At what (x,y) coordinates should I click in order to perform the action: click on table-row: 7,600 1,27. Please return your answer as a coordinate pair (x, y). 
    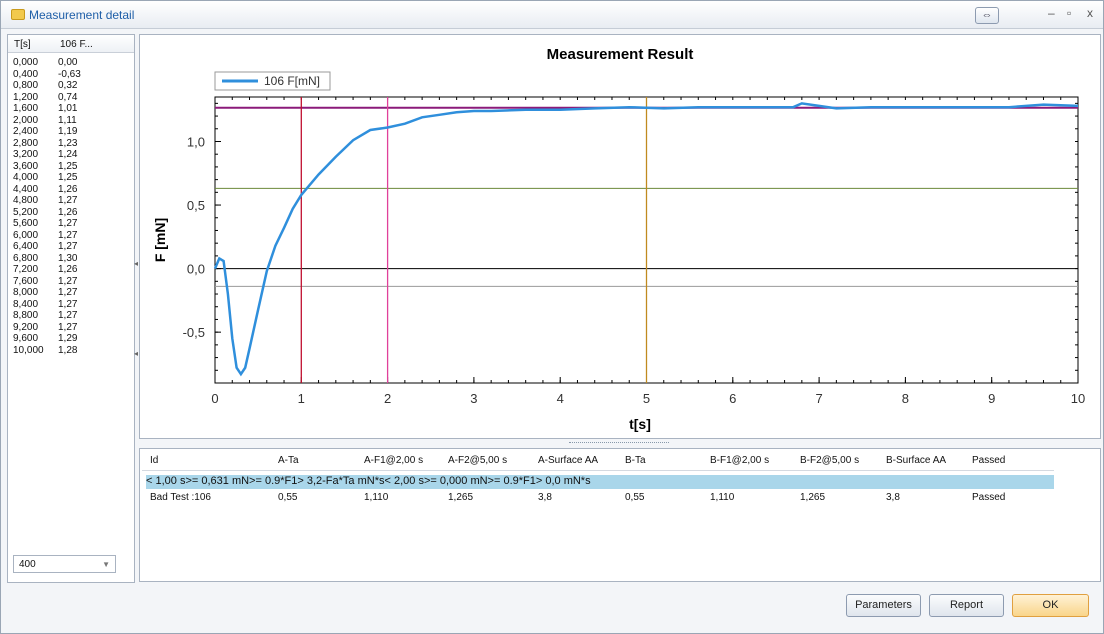
    Looking at the image, I should click on (71, 282).